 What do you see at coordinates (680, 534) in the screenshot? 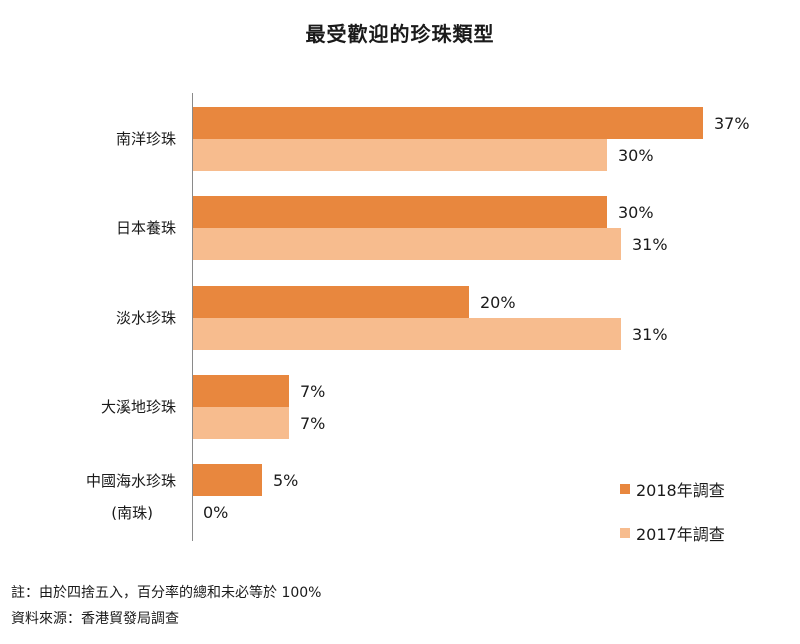
I see `legend-label: 2017年調查` at bounding box center [680, 534].